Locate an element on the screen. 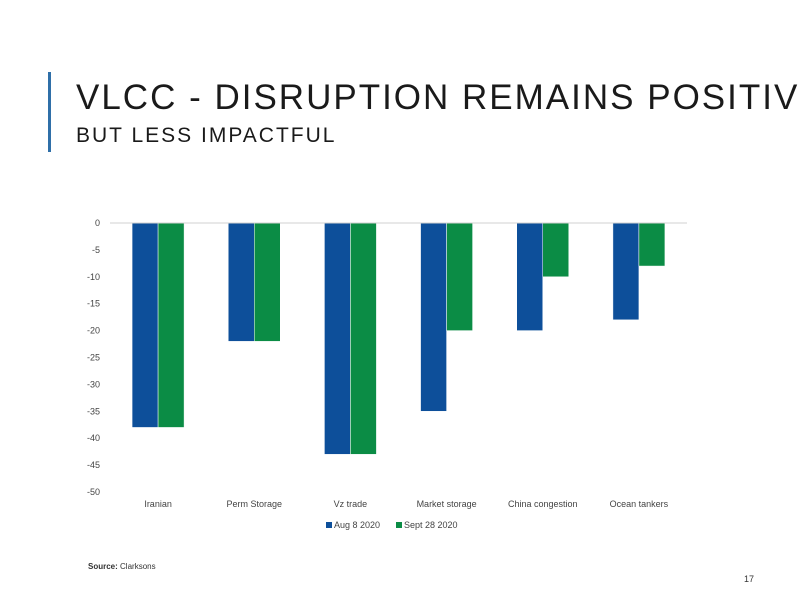 The height and width of the screenshot is (600, 800). category-label: China congestion is located at coordinates (543, 504).